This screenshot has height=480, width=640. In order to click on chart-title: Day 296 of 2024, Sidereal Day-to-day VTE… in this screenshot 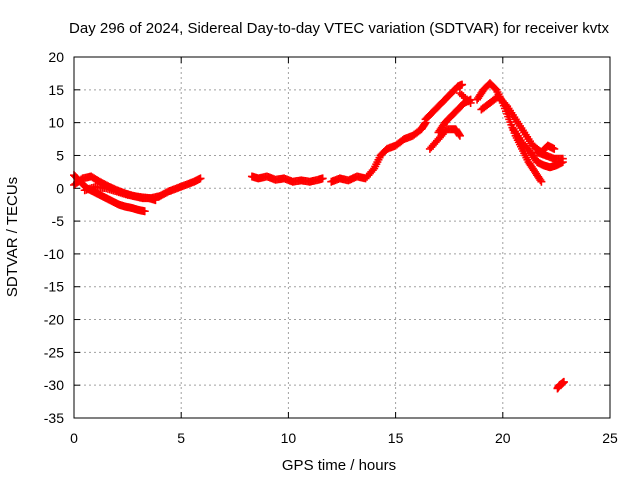, I will do `click(339, 28)`.